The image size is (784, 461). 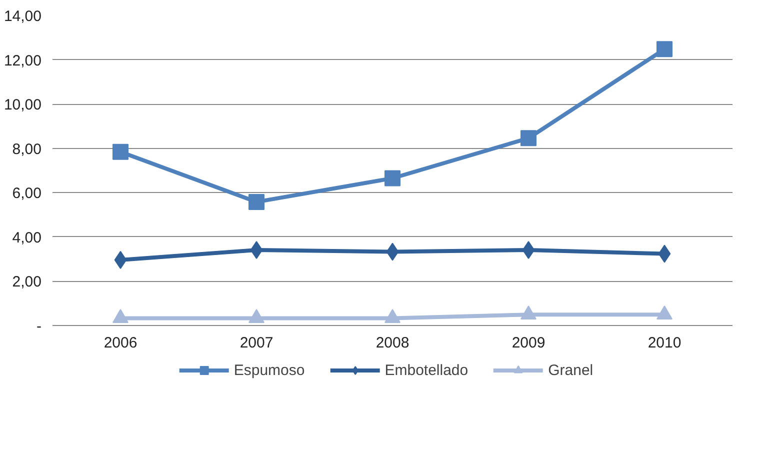 What do you see at coordinates (23, 105) in the screenshot?
I see `y-tick-label: 10,00` at bounding box center [23, 105].